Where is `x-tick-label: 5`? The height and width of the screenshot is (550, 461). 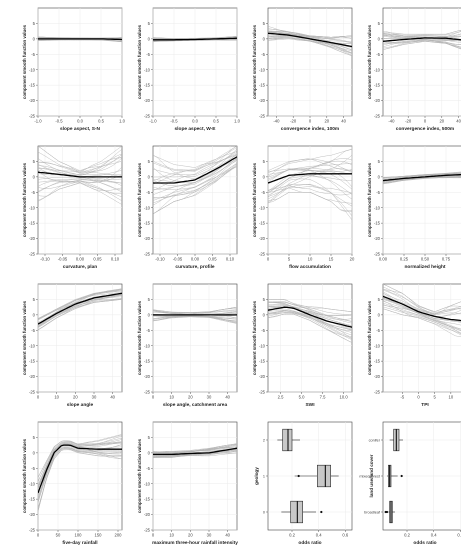
x-tick-label: 5 is located at coordinates (289, 259).